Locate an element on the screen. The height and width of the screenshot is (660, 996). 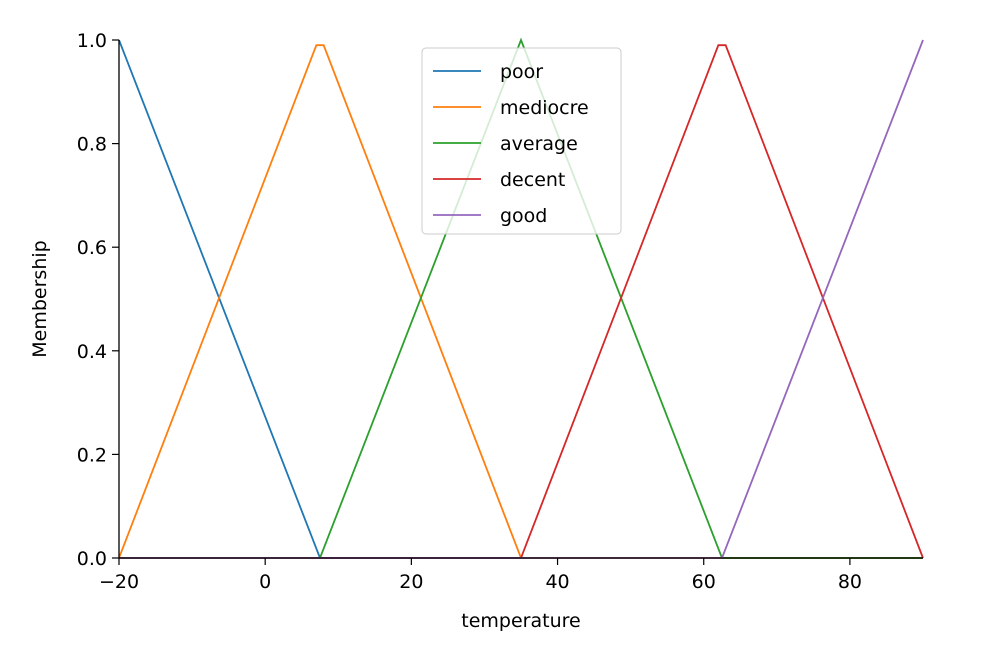
legend-label-poor: poor is located at coordinates (521, 72).